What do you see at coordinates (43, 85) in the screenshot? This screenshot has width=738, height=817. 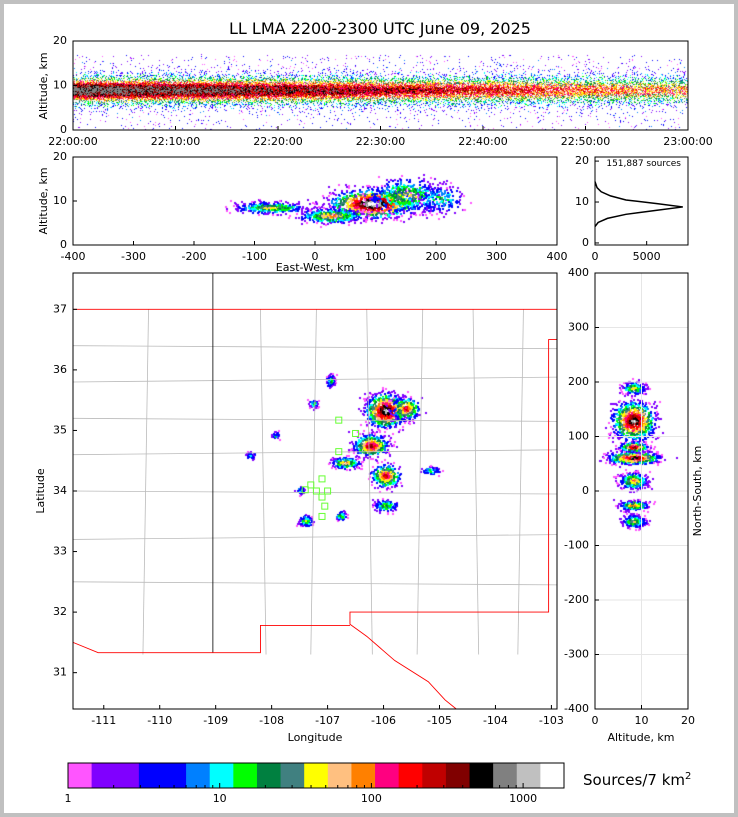 I see `th-ylabel: Altitude, km` at bounding box center [43, 85].